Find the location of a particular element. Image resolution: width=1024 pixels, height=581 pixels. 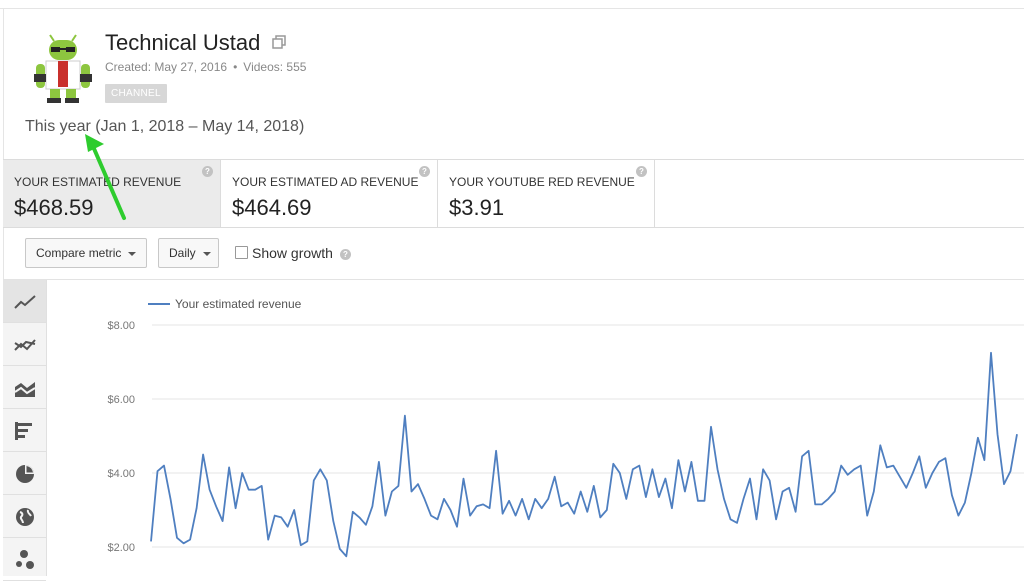

multi-line-icon is located at coordinates (25, 345).